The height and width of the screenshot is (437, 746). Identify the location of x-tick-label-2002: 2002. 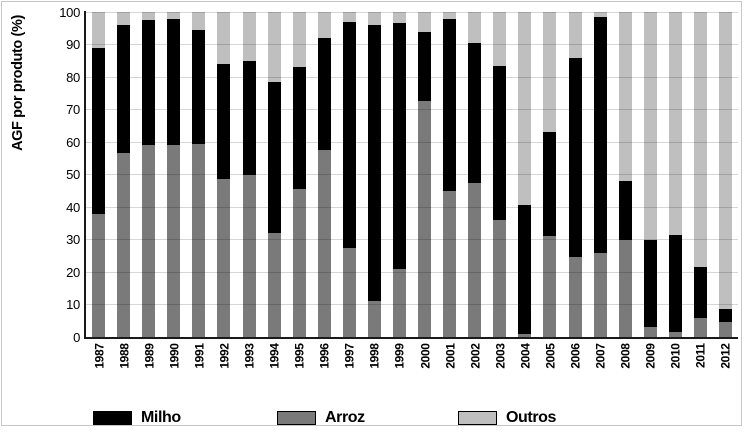
(475, 356).